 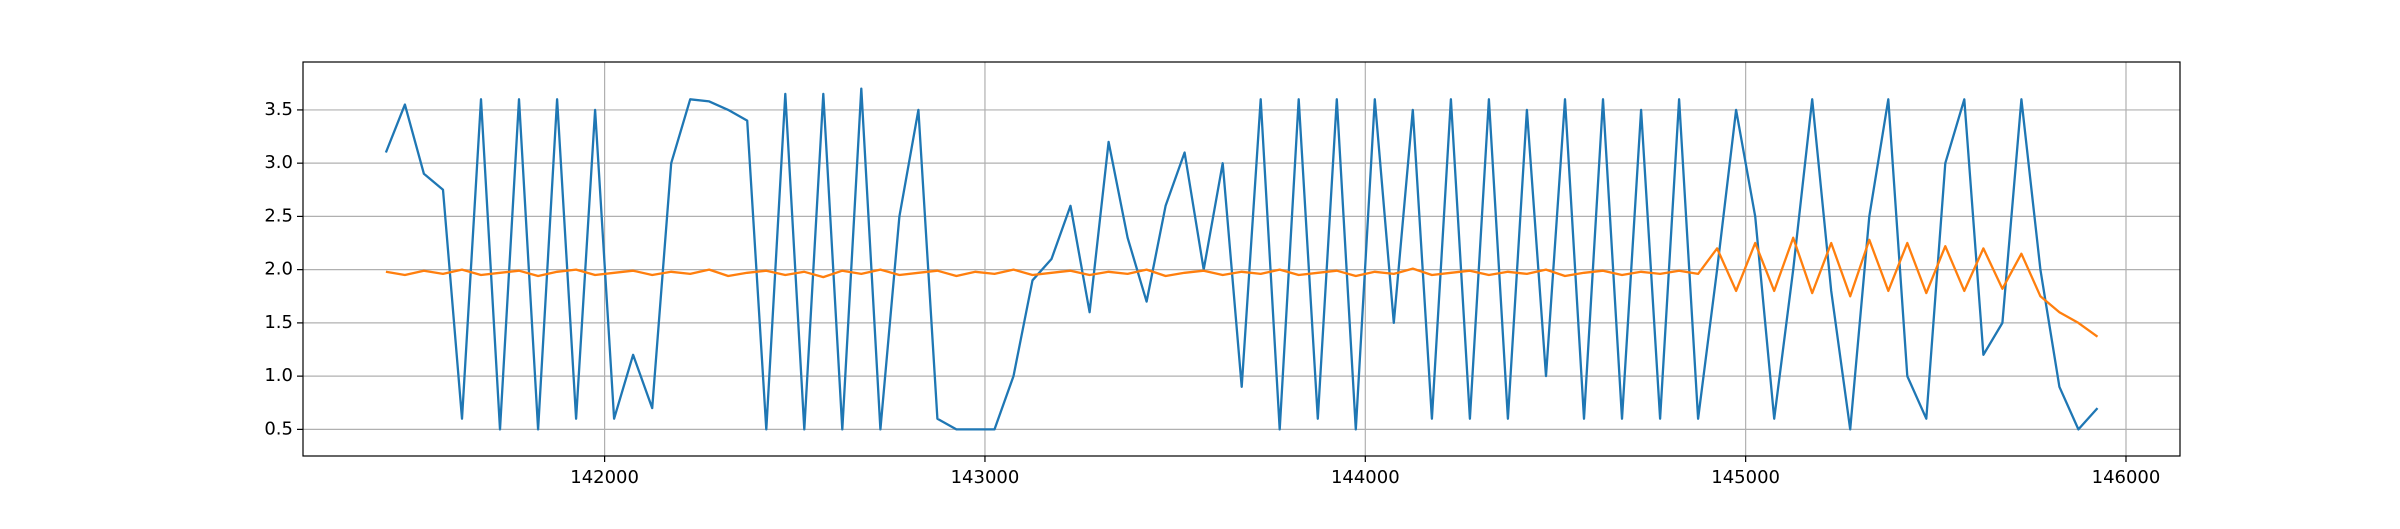 What do you see at coordinates (278, 428) in the screenshot?
I see `y-tick-label: 0.5` at bounding box center [278, 428].